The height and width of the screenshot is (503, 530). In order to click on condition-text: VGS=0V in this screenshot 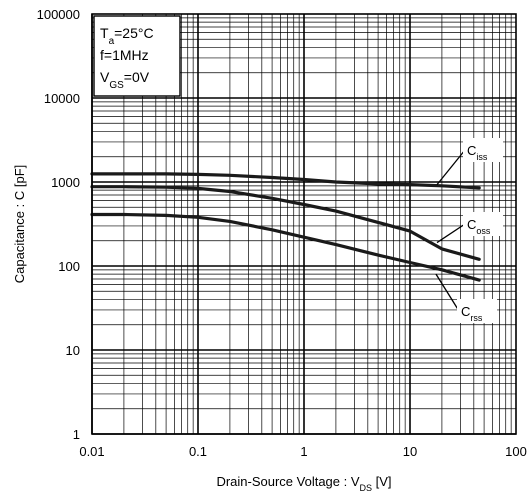, I will do `click(125, 80)`.